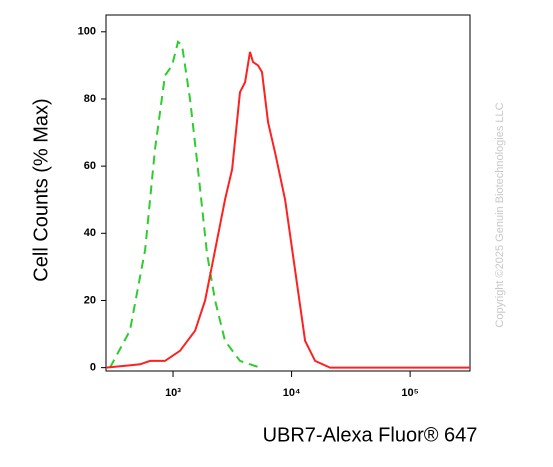 The height and width of the screenshot is (467, 553). What do you see at coordinates (292, 393) in the screenshot?
I see `x-tick-label: 10⁴` at bounding box center [292, 393].